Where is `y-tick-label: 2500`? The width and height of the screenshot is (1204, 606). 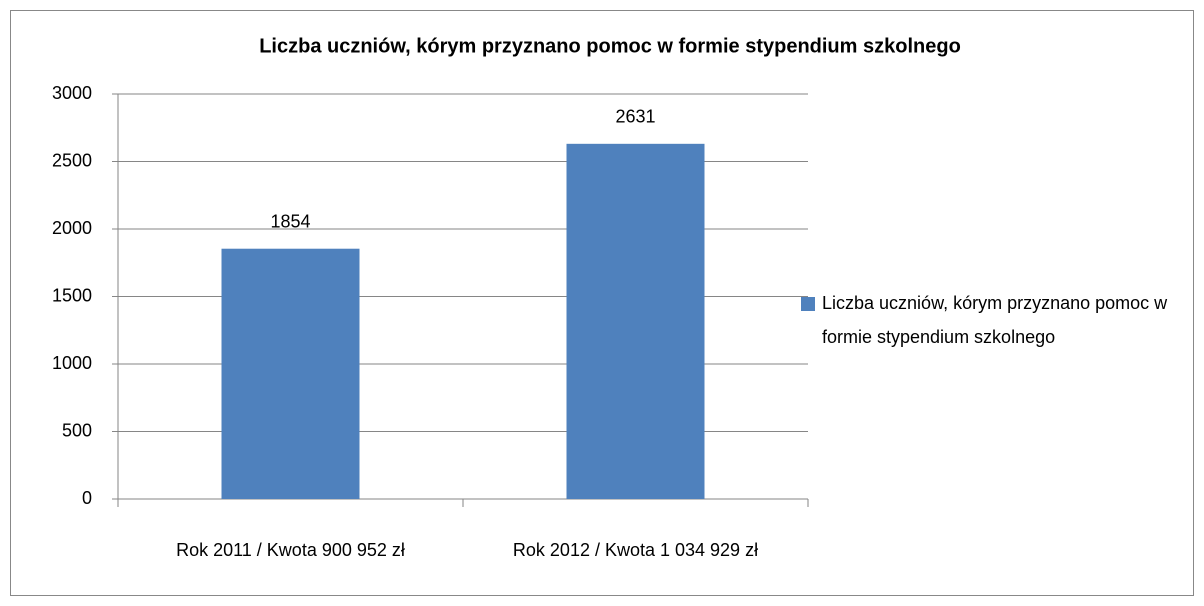 y-tick-label: 2500 is located at coordinates (72, 160).